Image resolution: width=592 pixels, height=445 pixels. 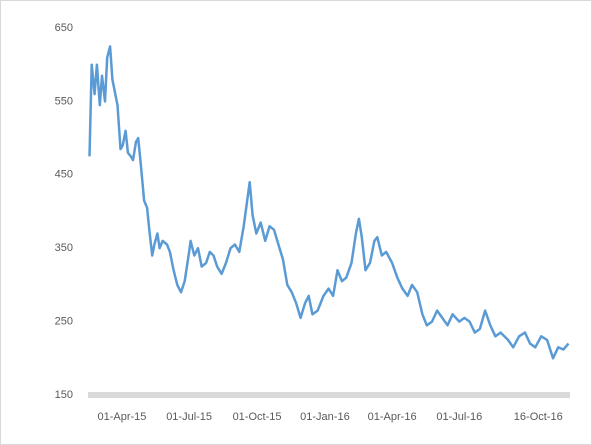 What do you see at coordinates (459, 417) in the screenshot?
I see `x-tick-label: 01-Jul-16` at bounding box center [459, 417].